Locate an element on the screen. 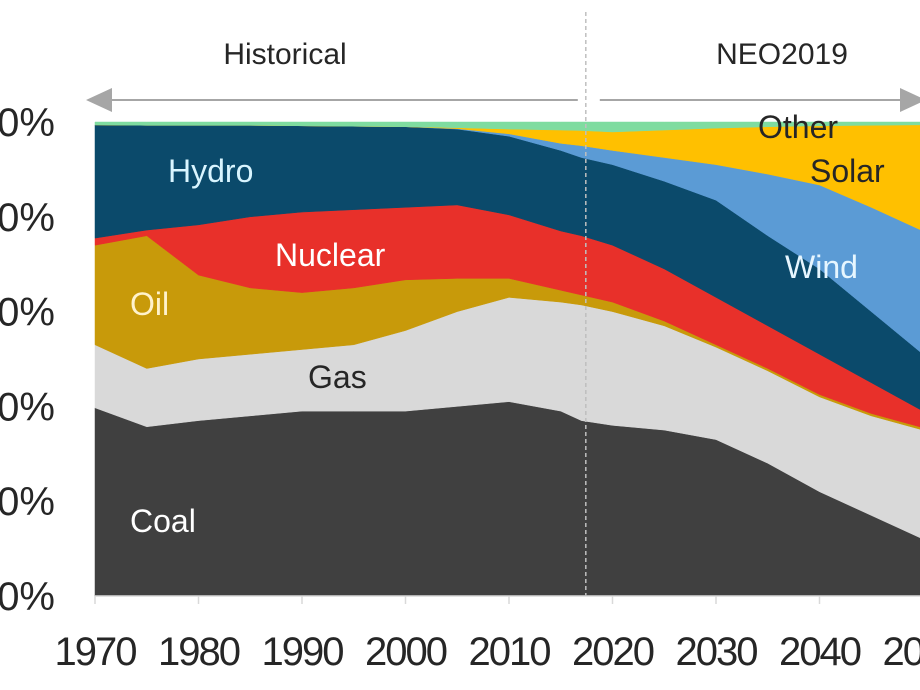  x-tick-label: 1980 is located at coordinates (199, 652).